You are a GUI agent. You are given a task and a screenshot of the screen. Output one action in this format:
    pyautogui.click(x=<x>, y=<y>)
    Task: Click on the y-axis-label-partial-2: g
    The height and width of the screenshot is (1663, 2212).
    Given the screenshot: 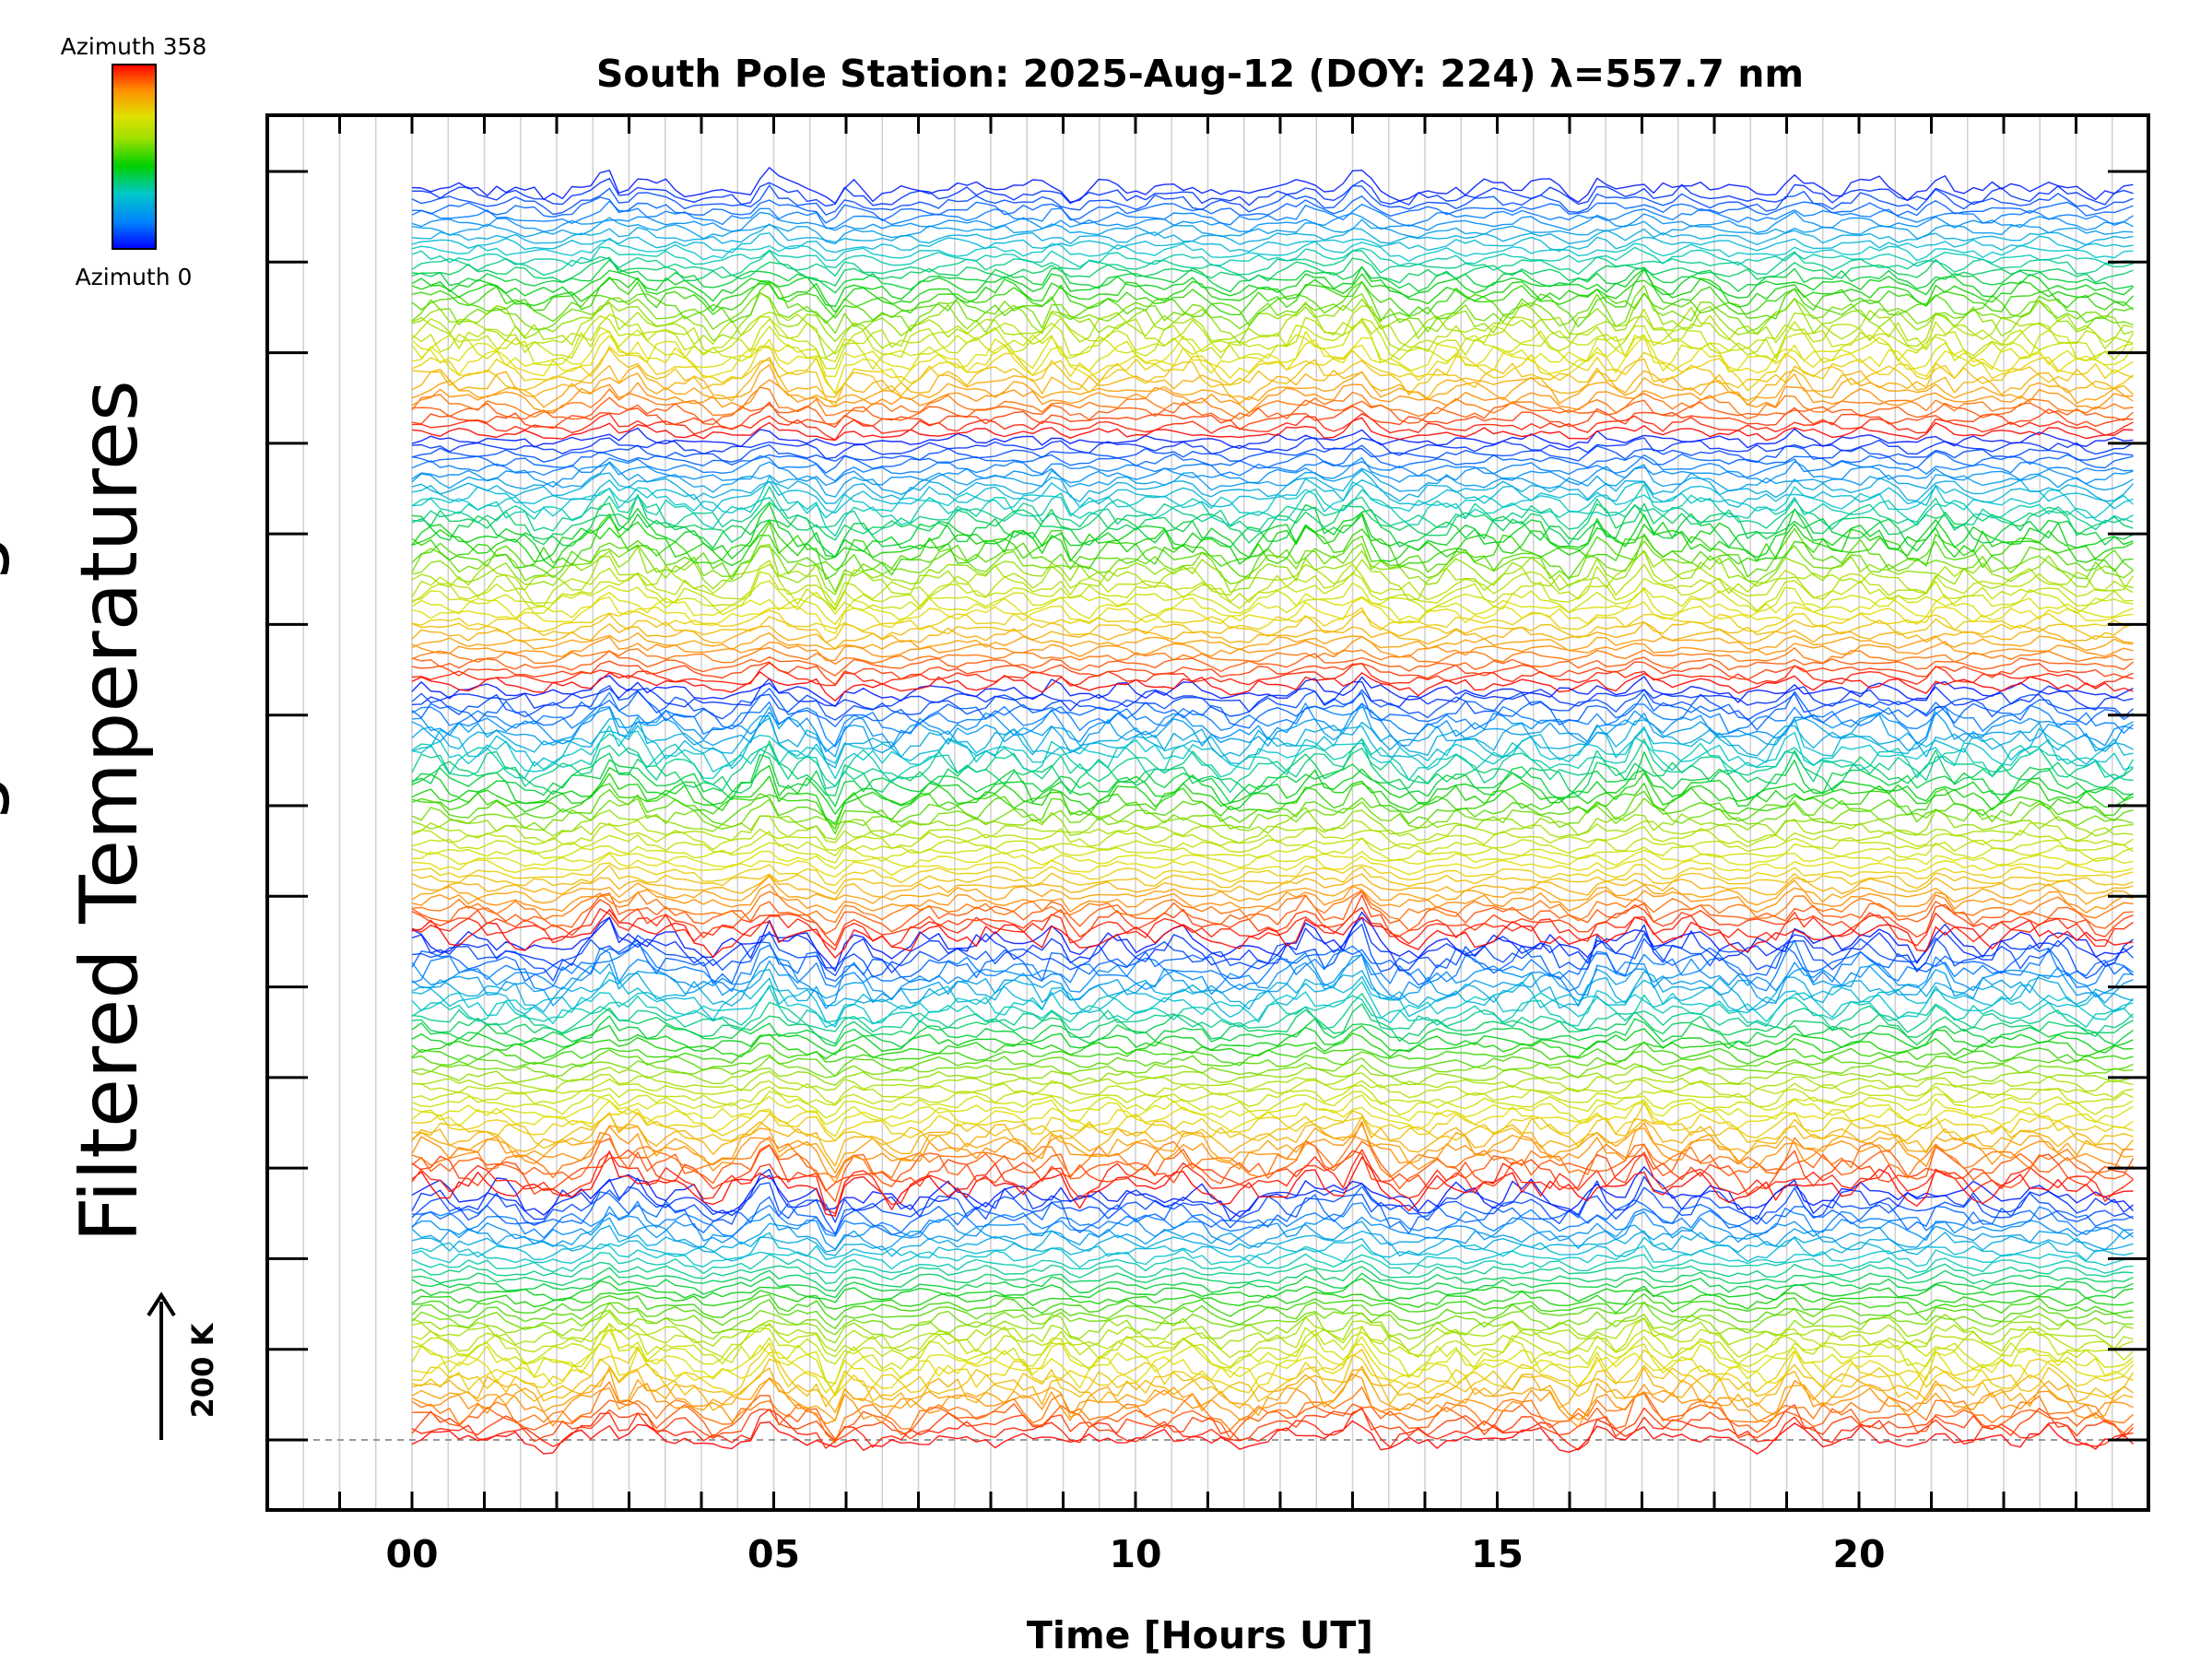 What is the action you would take?
    pyautogui.click(x=6, y=798)
    